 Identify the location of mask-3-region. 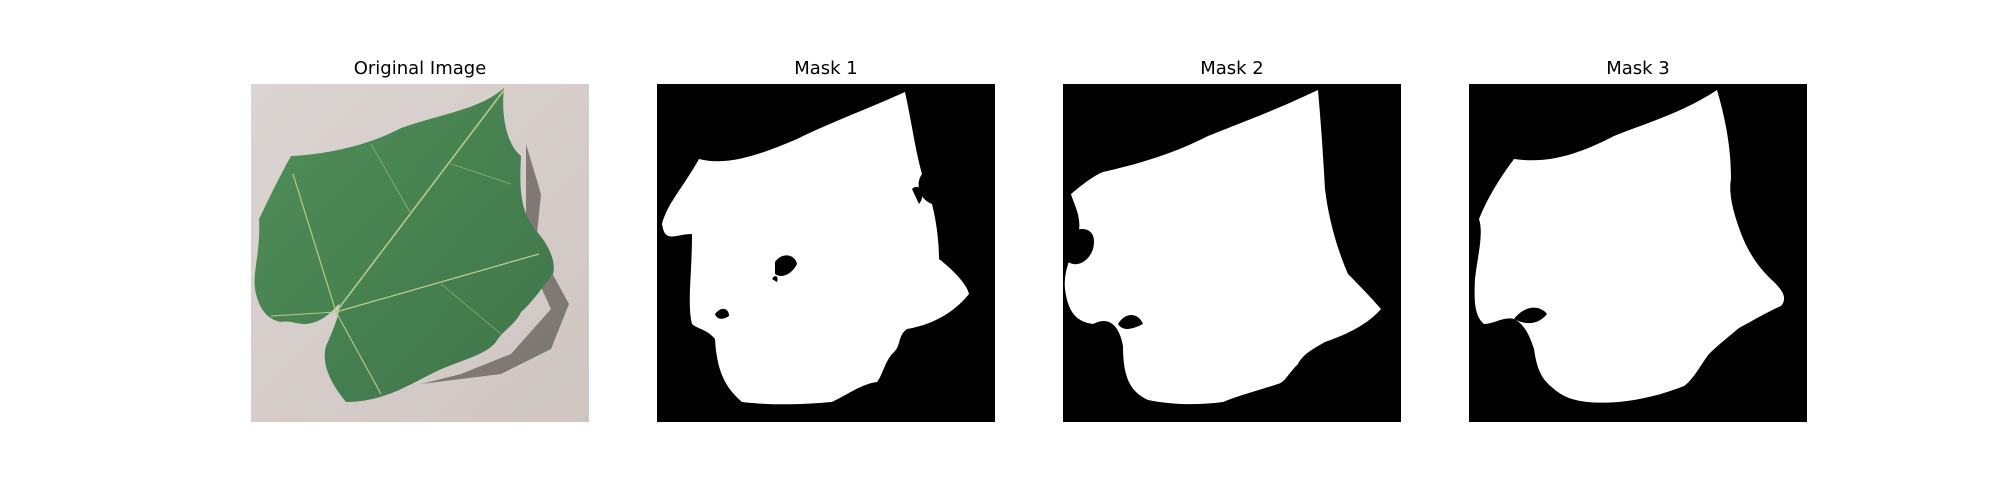
(1629, 246).